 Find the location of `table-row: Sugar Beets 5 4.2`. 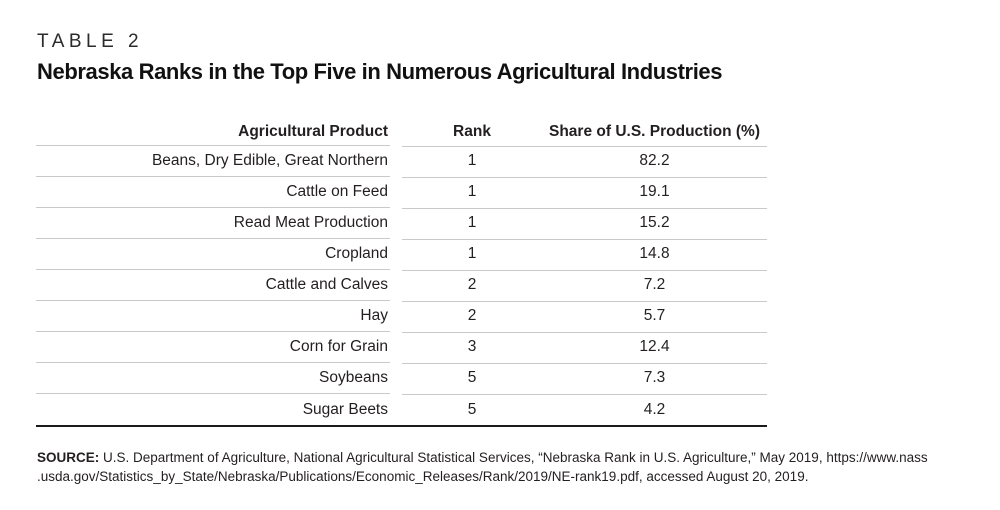

table-row: Sugar Beets 5 4.2 is located at coordinates (401, 409).